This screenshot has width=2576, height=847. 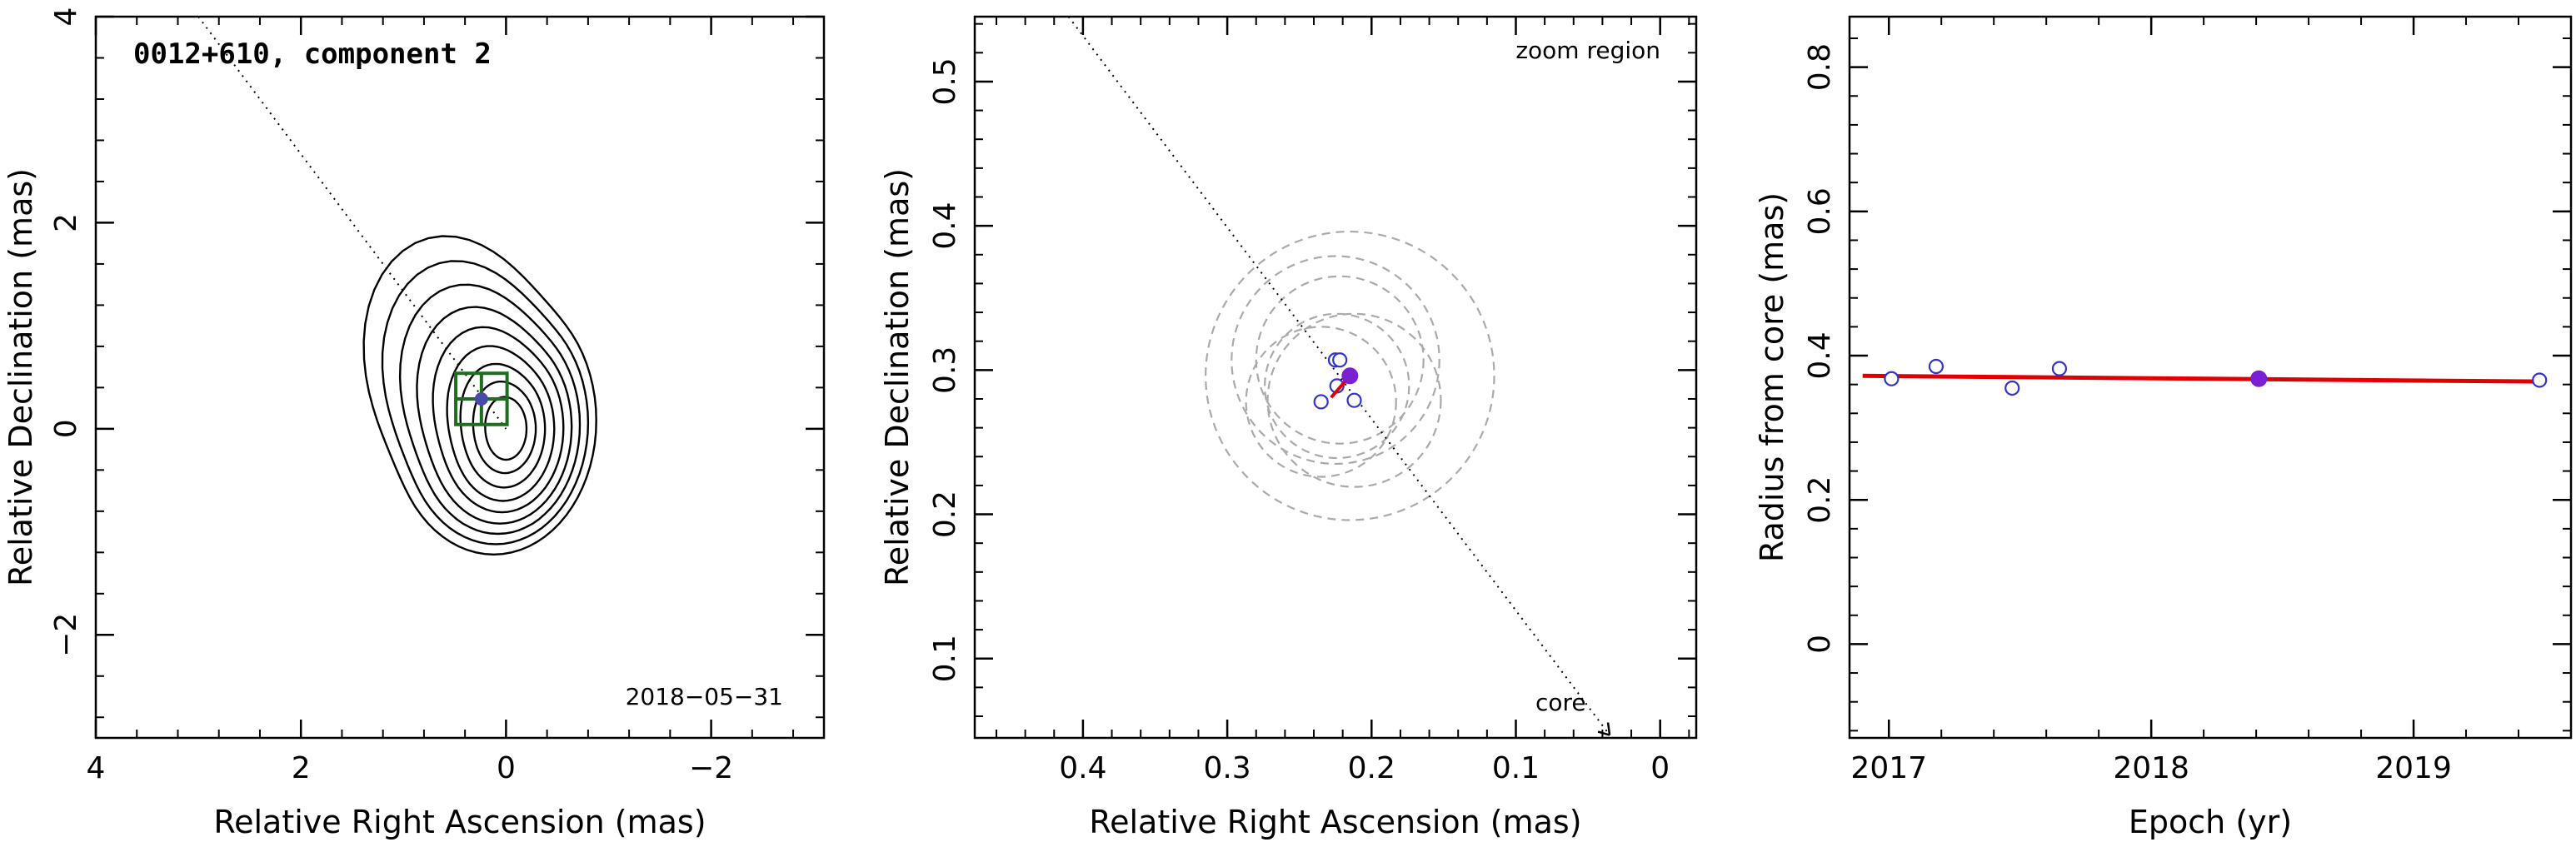 What do you see at coordinates (66, 222) in the screenshot?
I see `y-tick-label: 2` at bounding box center [66, 222].